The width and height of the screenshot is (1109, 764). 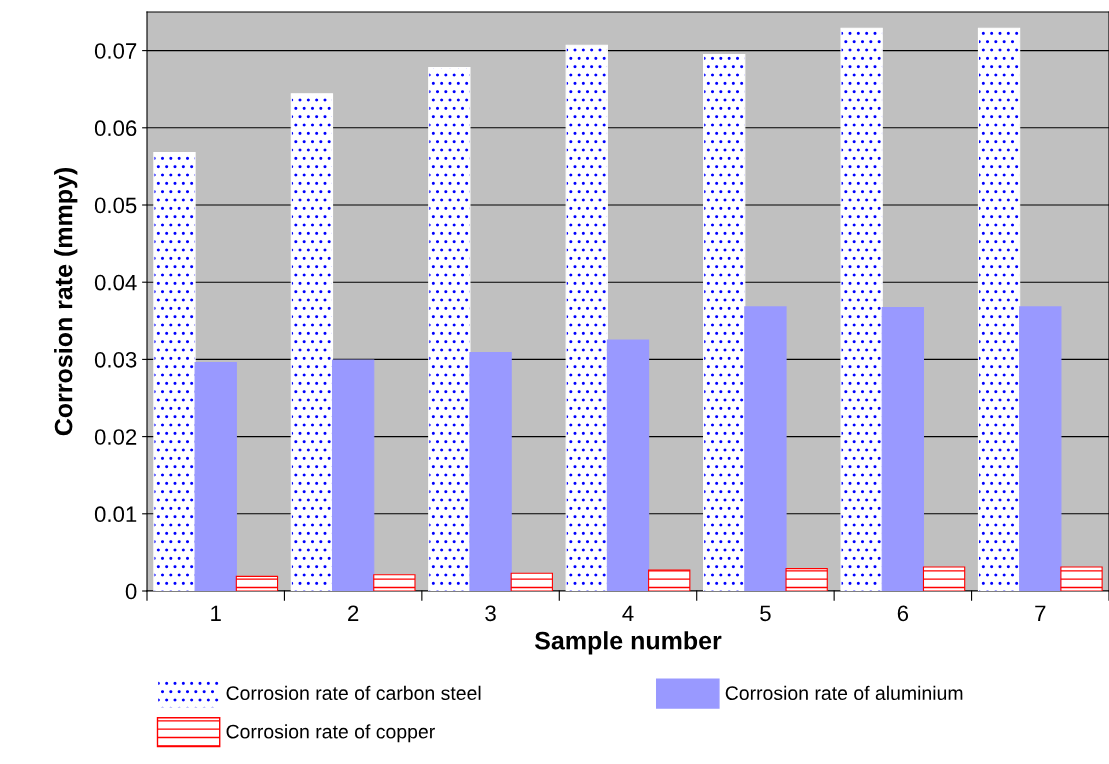 I want to click on x-tick-label: 4, so click(x=628, y=613).